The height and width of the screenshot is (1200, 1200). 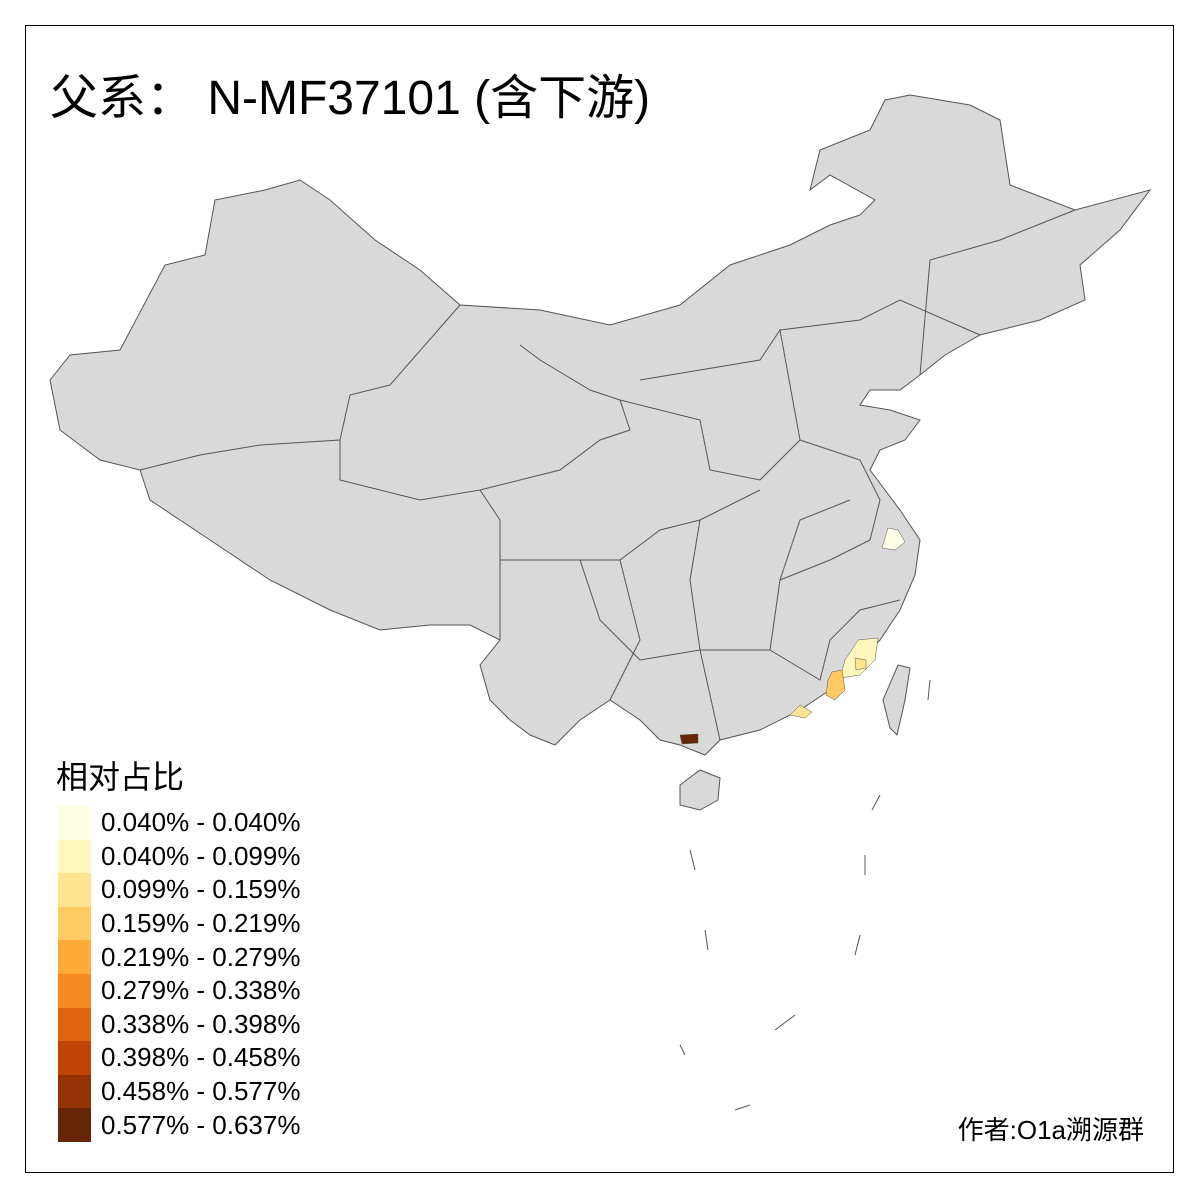 What do you see at coordinates (201, 822) in the screenshot?
I see `legend-label: 0.040% - 0.040%` at bounding box center [201, 822].